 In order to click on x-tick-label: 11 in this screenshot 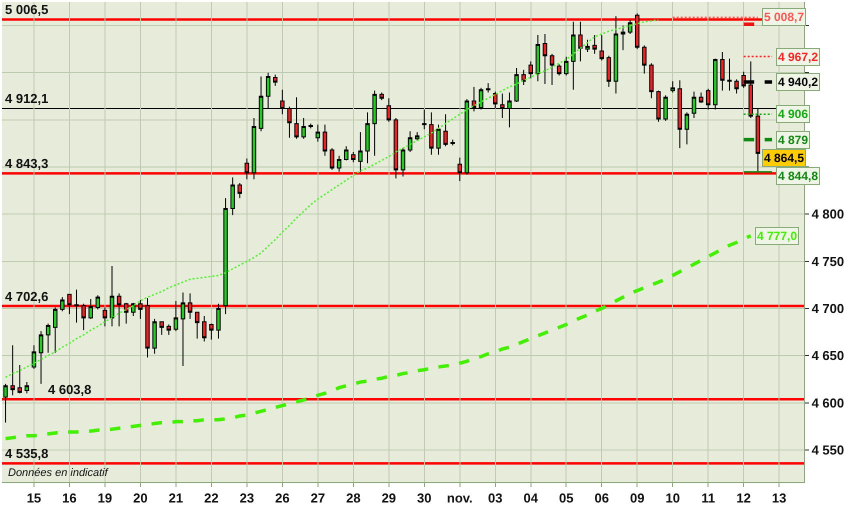, I will do `click(708, 498)`.